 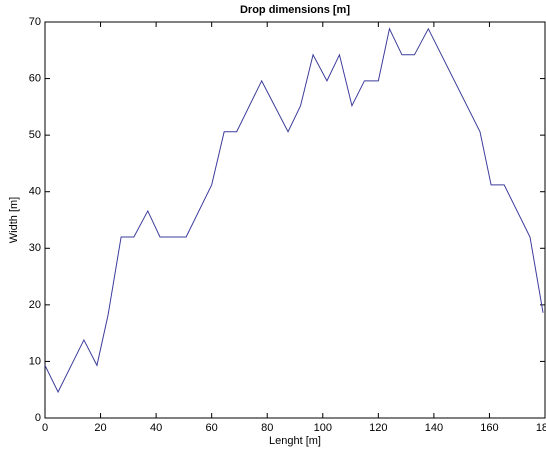 I want to click on y-tick-label: 50, so click(x=35, y=135).